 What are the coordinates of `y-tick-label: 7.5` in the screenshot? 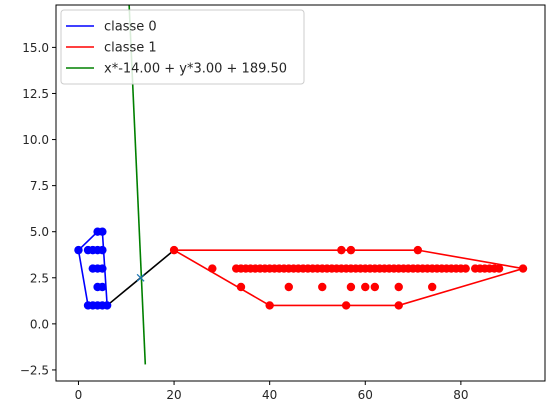 It's located at (39, 186).